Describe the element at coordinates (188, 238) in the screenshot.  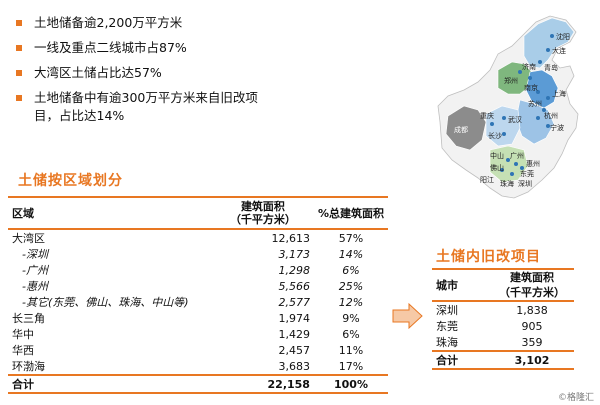
I see `table-row: 大湾区 12,613 57%` at that location.